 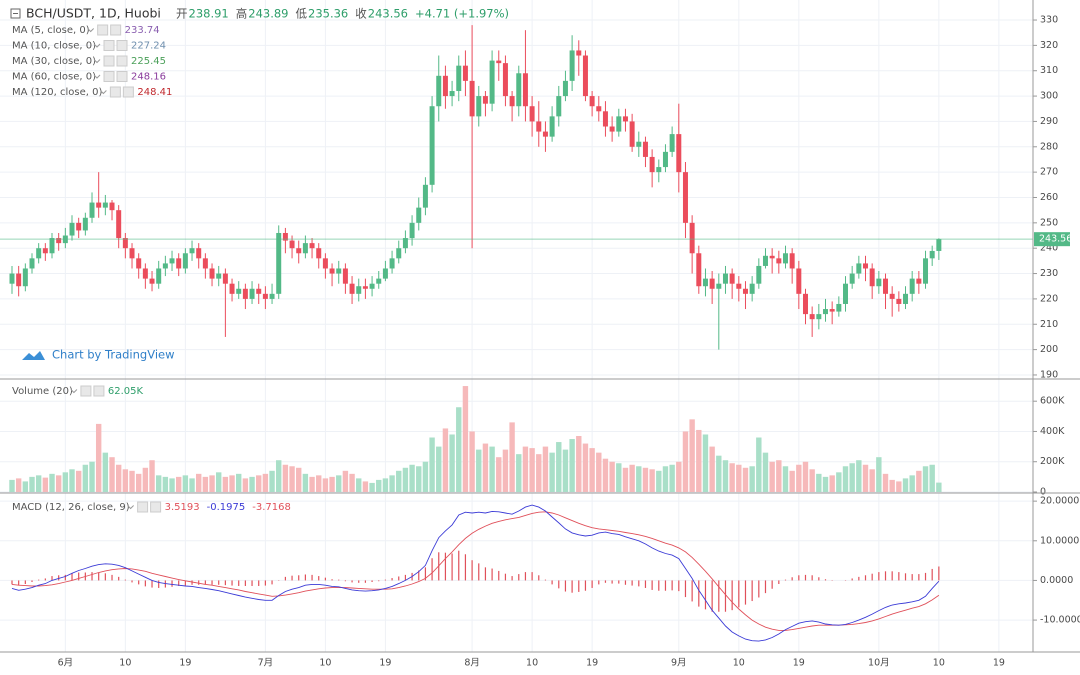 I want to click on collapse-icon, so click(x=15, y=13).